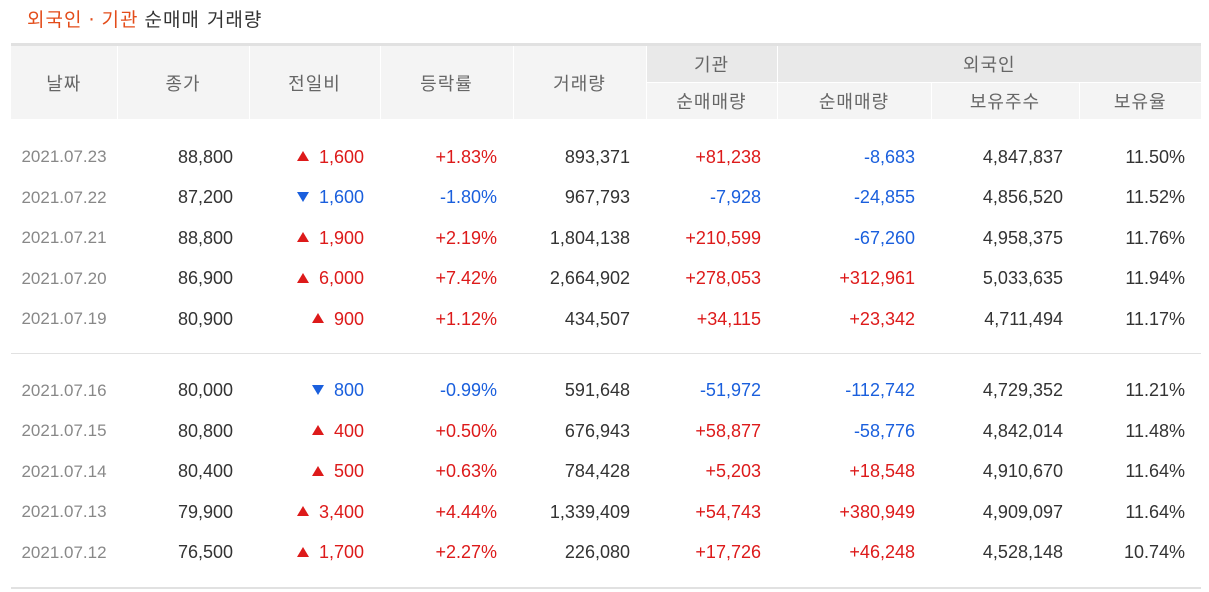 This screenshot has height=592, width=1209. Describe the element at coordinates (314, 553) in the screenshot. I see `cell-change: 1,700` at that location.